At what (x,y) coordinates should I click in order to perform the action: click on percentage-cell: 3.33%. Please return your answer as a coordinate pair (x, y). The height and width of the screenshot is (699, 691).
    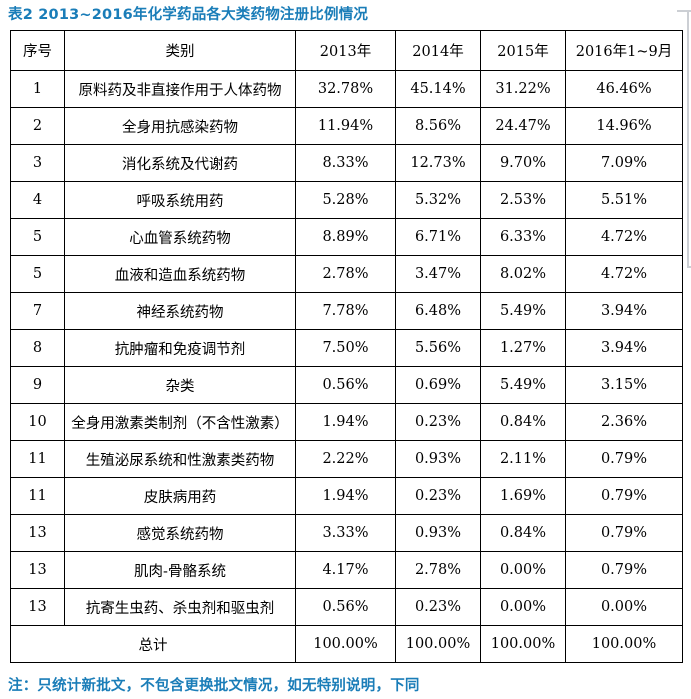
    Looking at the image, I should click on (345, 533).